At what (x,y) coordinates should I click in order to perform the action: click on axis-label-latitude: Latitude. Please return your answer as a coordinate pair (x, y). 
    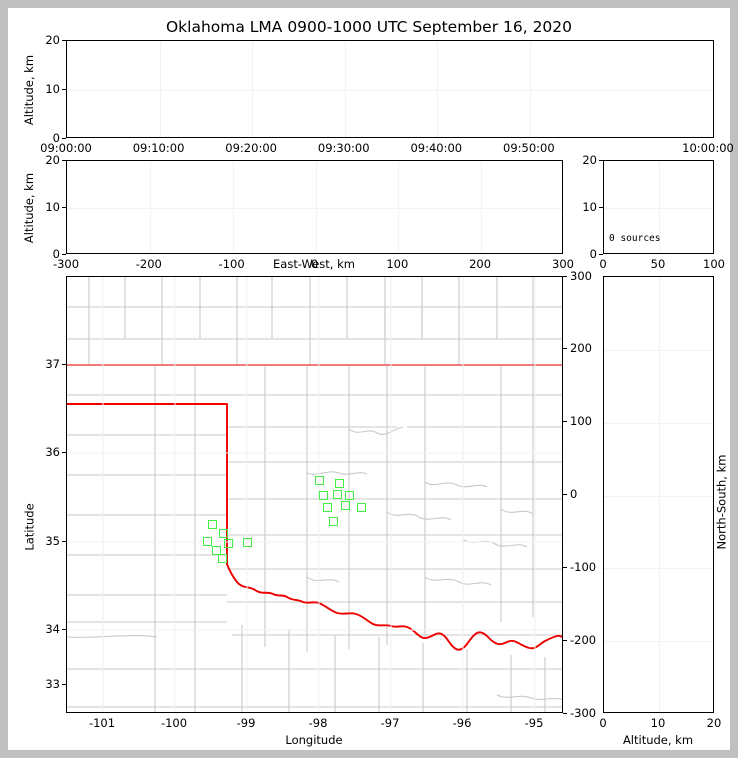
    Looking at the image, I should click on (29, 527).